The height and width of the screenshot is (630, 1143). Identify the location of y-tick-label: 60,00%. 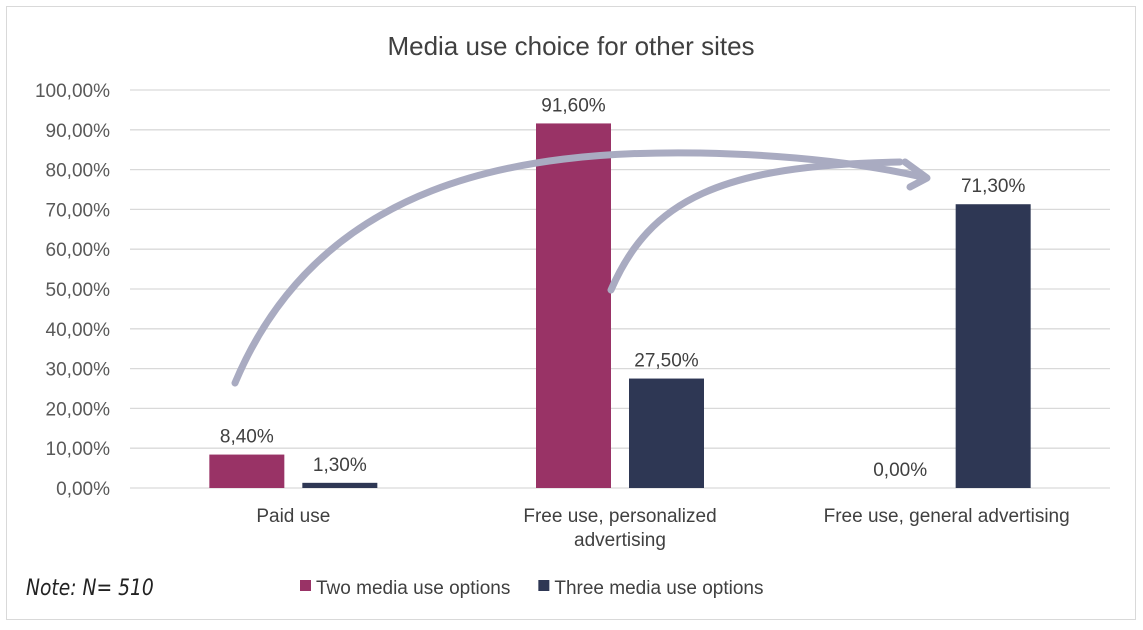
(78, 250).